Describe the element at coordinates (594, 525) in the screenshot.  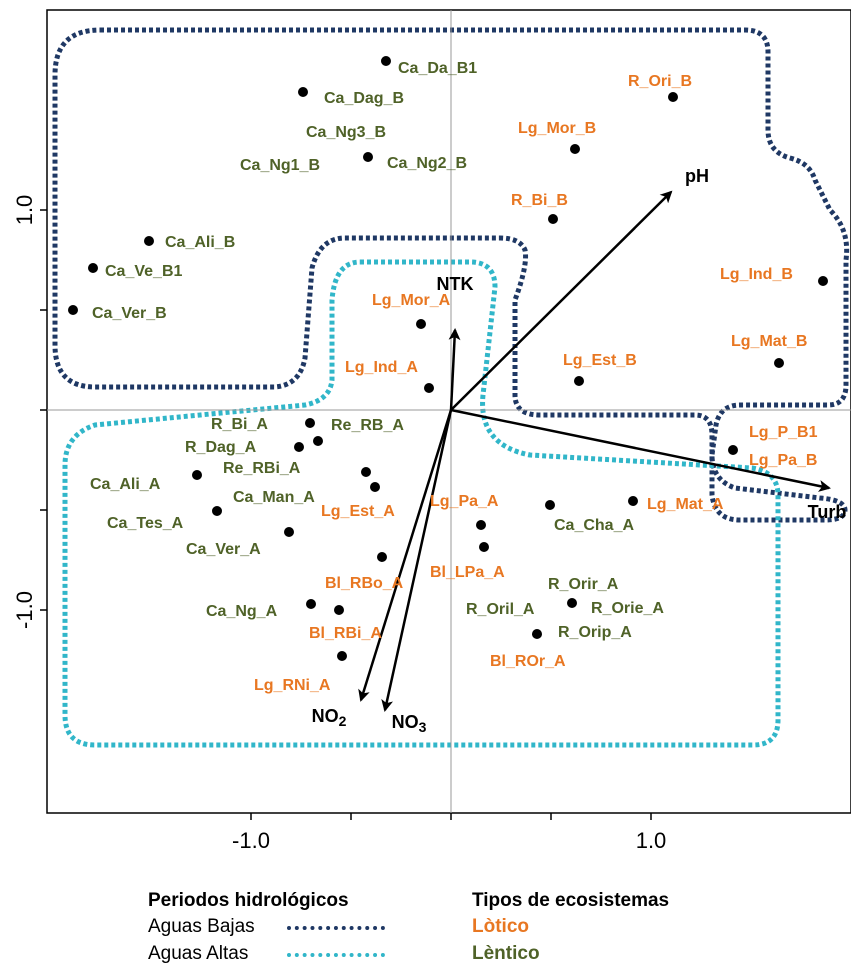
I see `point-label-ca-cha-a: Ca_Cha_A` at that location.